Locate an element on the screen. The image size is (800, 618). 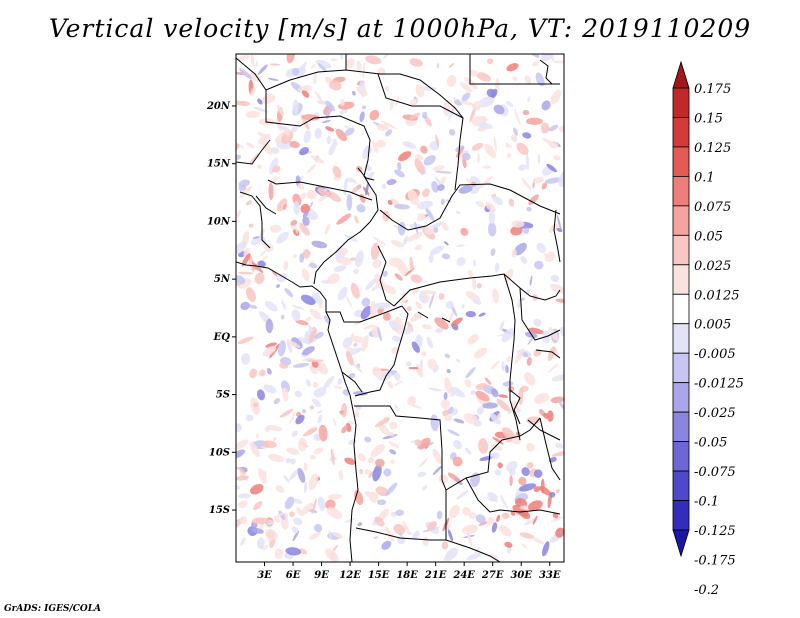
lon-tick-label: 33E is located at coordinates (550, 575).